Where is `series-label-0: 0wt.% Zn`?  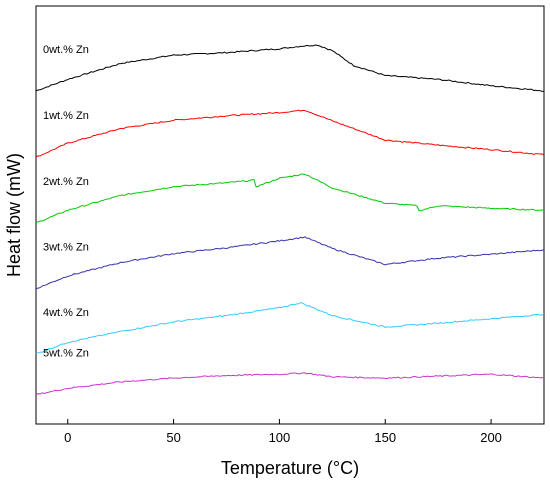 series-label-0: 0wt.% Zn is located at coordinates (66, 50).